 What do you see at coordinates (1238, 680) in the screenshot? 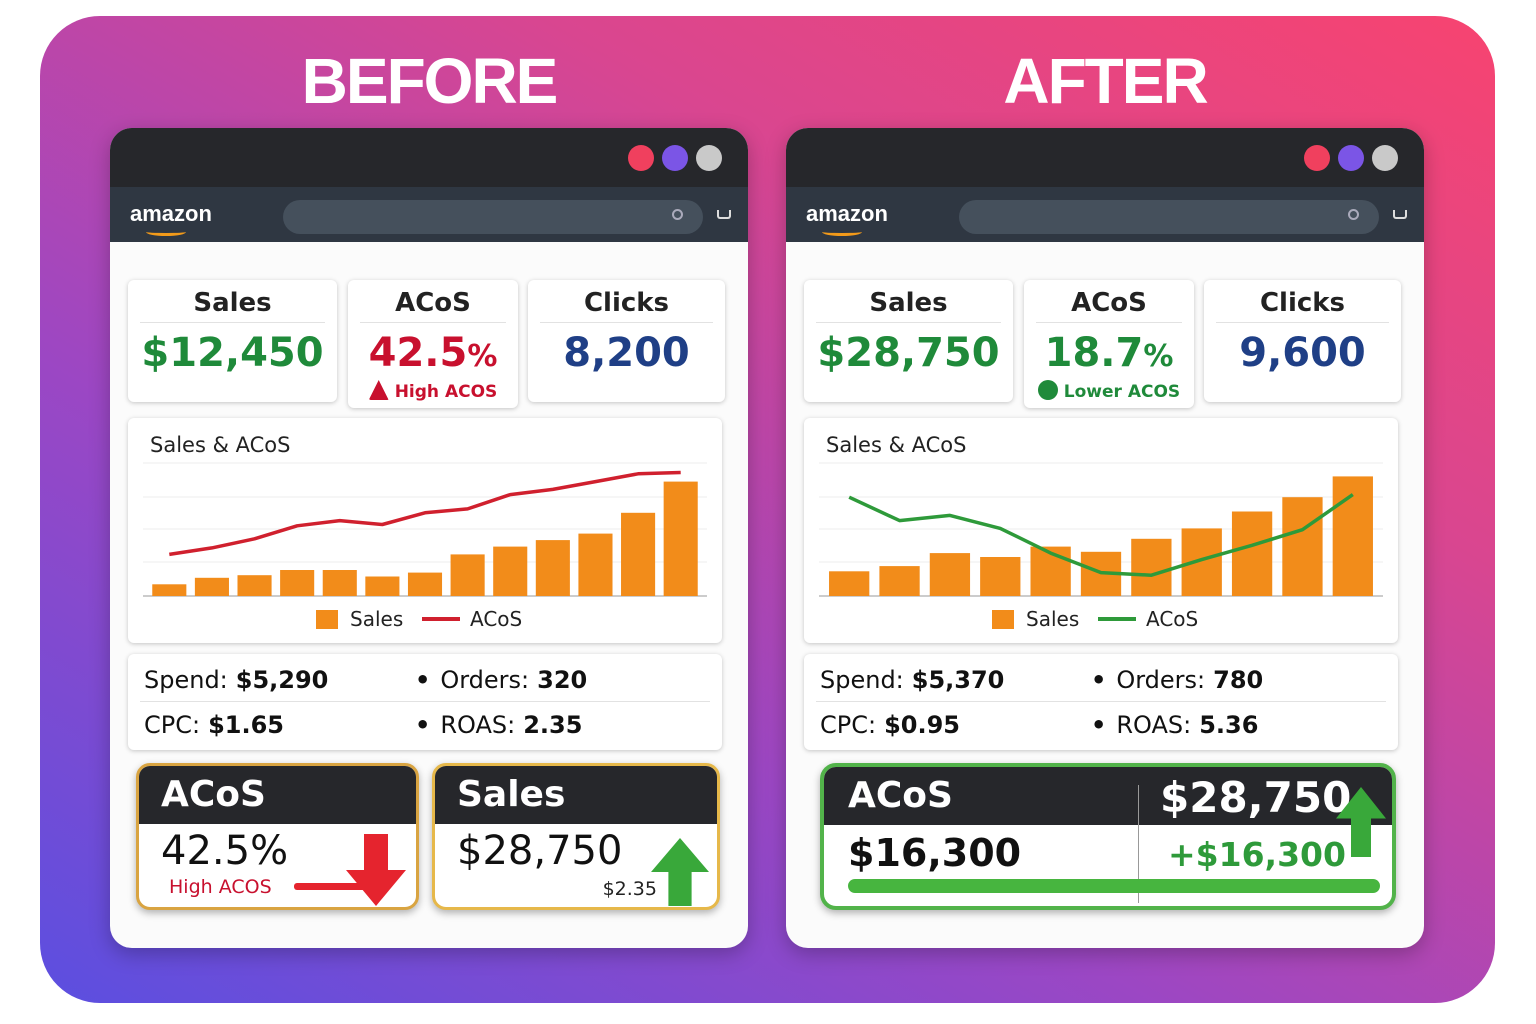
I see `stat-value: 780` at bounding box center [1238, 680].